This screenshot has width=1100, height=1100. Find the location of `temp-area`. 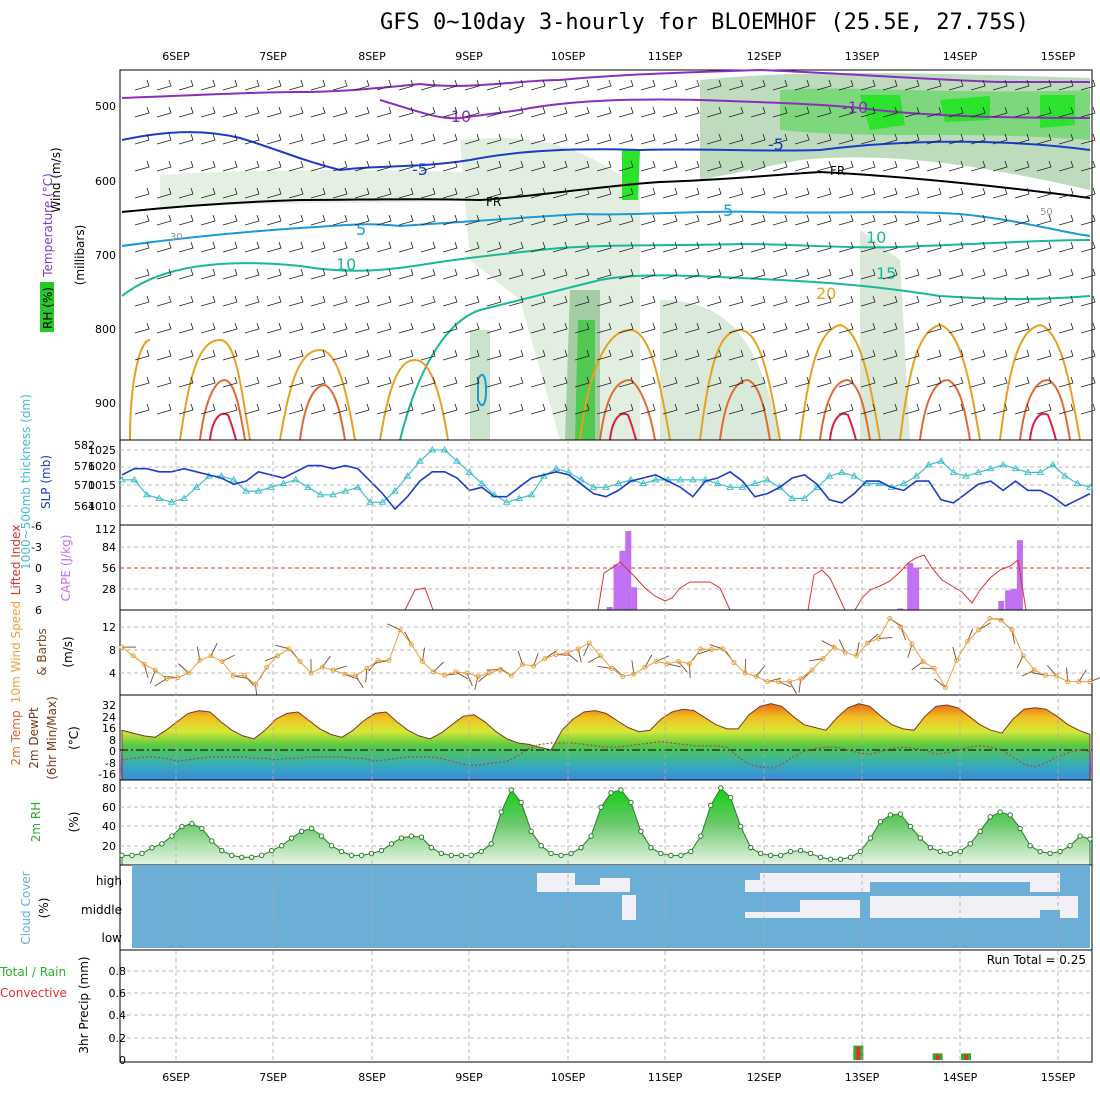

temp-area is located at coordinates (606, 742).